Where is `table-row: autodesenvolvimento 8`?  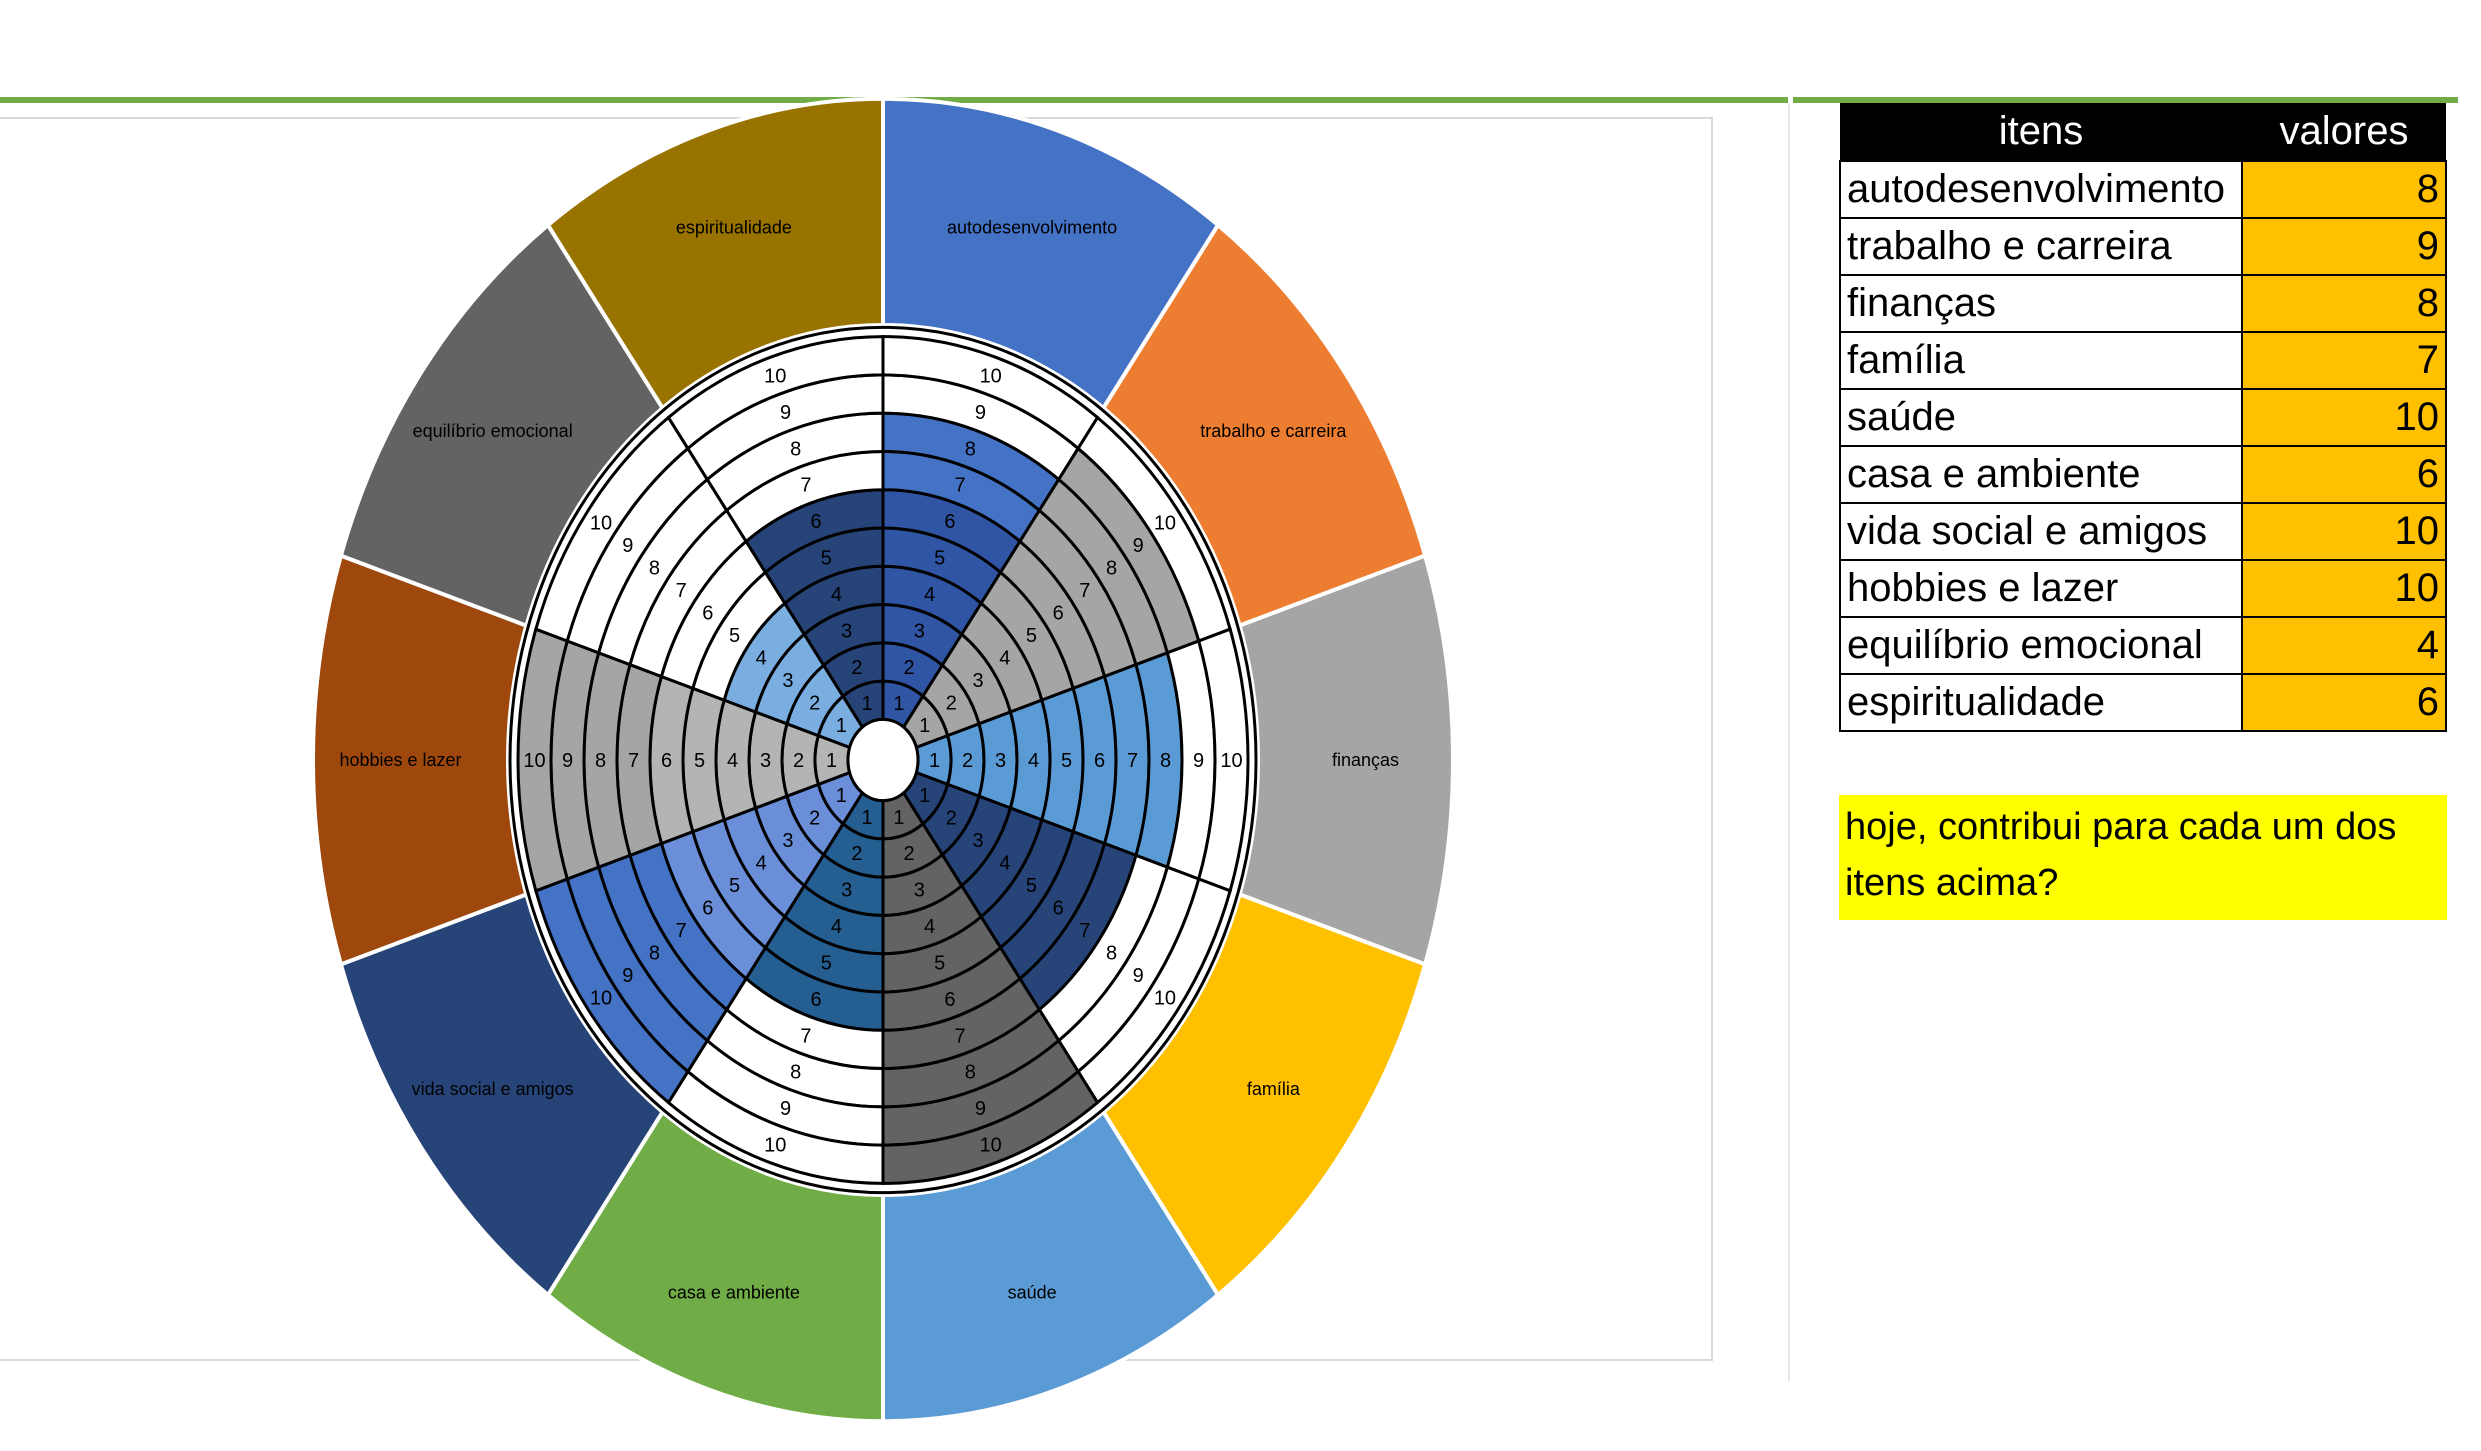
table-row: autodesenvolvimento 8 is located at coordinates (2143, 189).